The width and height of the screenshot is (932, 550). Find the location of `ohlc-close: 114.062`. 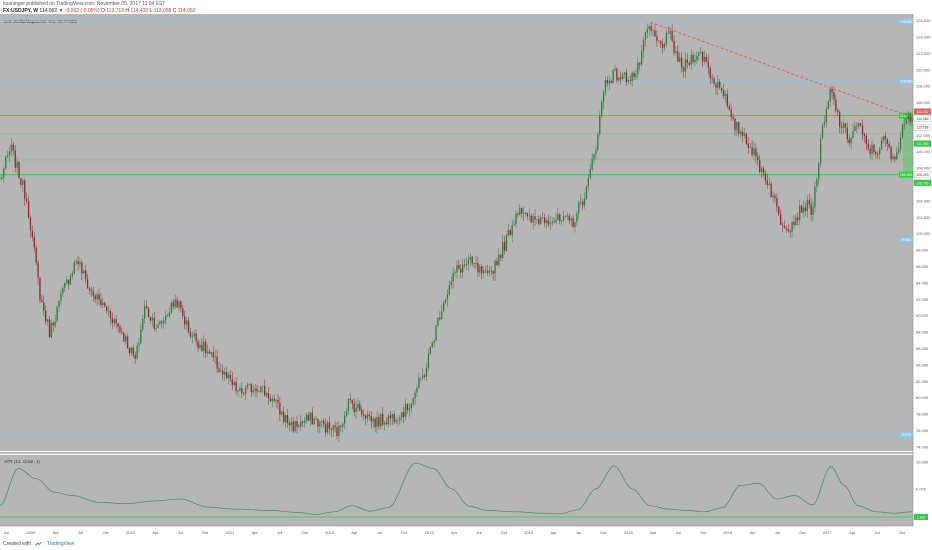

ohlc-close: 114.062 is located at coordinates (186, 11).